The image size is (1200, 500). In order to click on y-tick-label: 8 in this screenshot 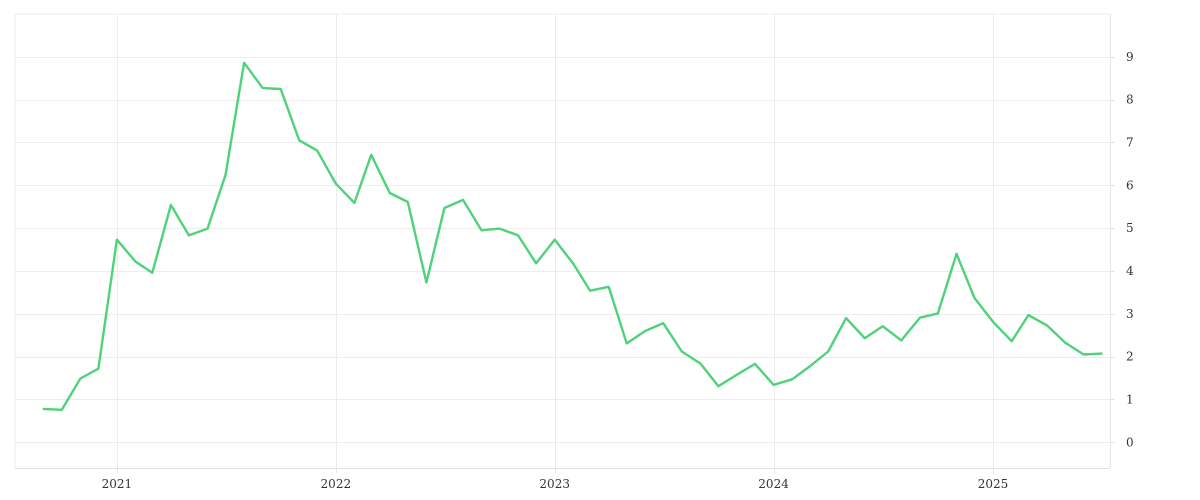, I will do `click(1130, 100)`.